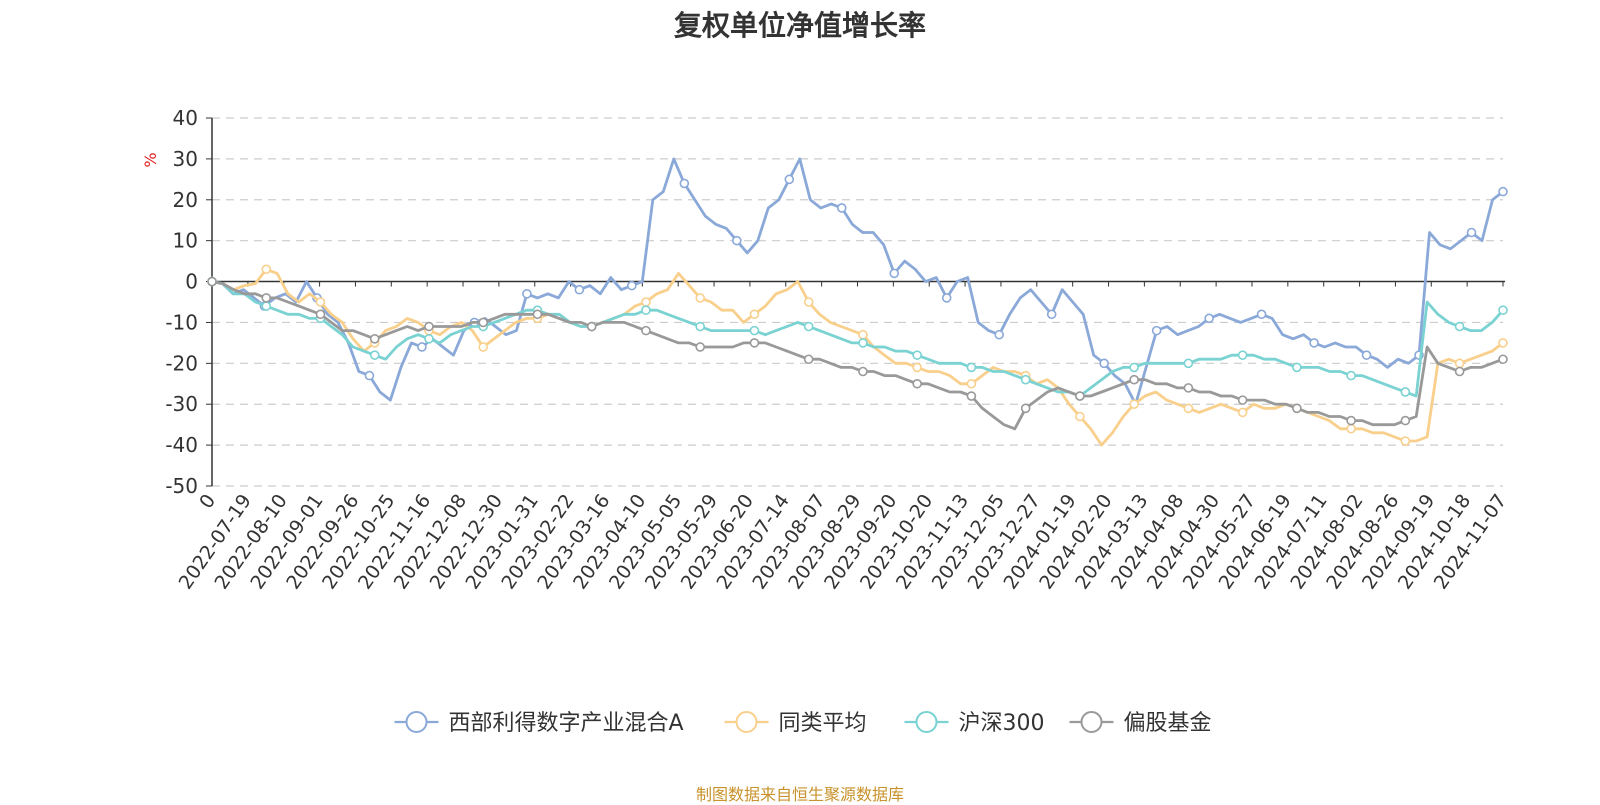 The width and height of the screenshot is (1600, 805). I want to click on y-tick-label: -20, so click(181, 363).